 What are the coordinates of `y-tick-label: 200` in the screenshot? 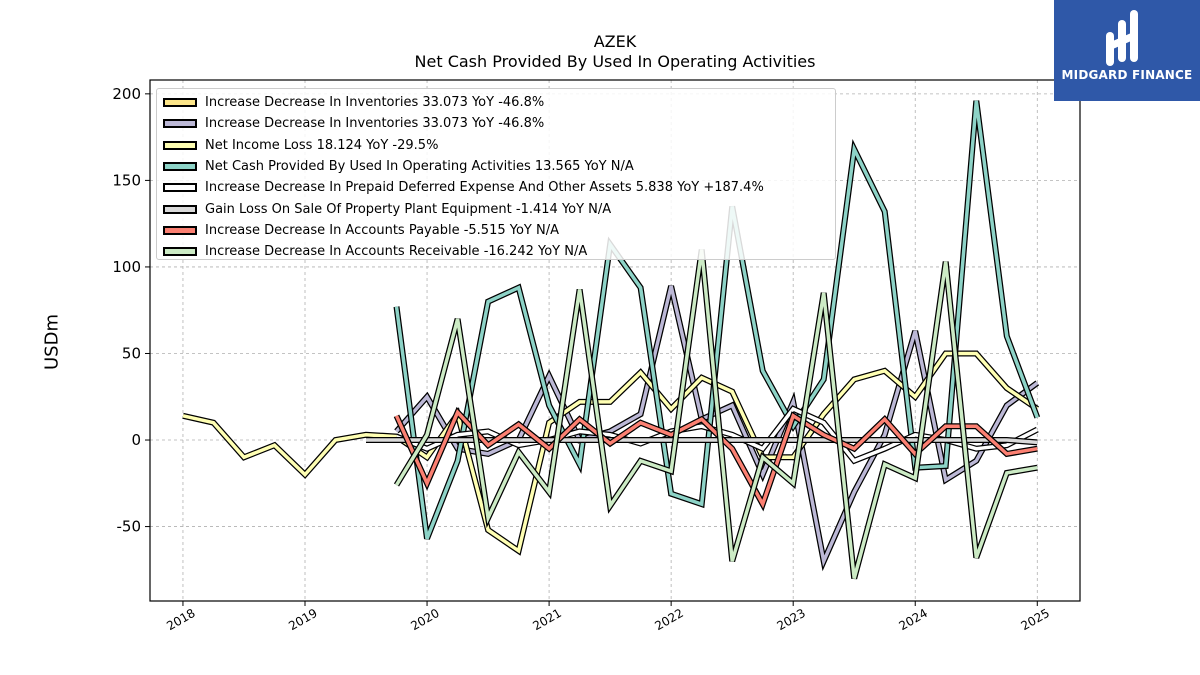 It's located at (126, 94).